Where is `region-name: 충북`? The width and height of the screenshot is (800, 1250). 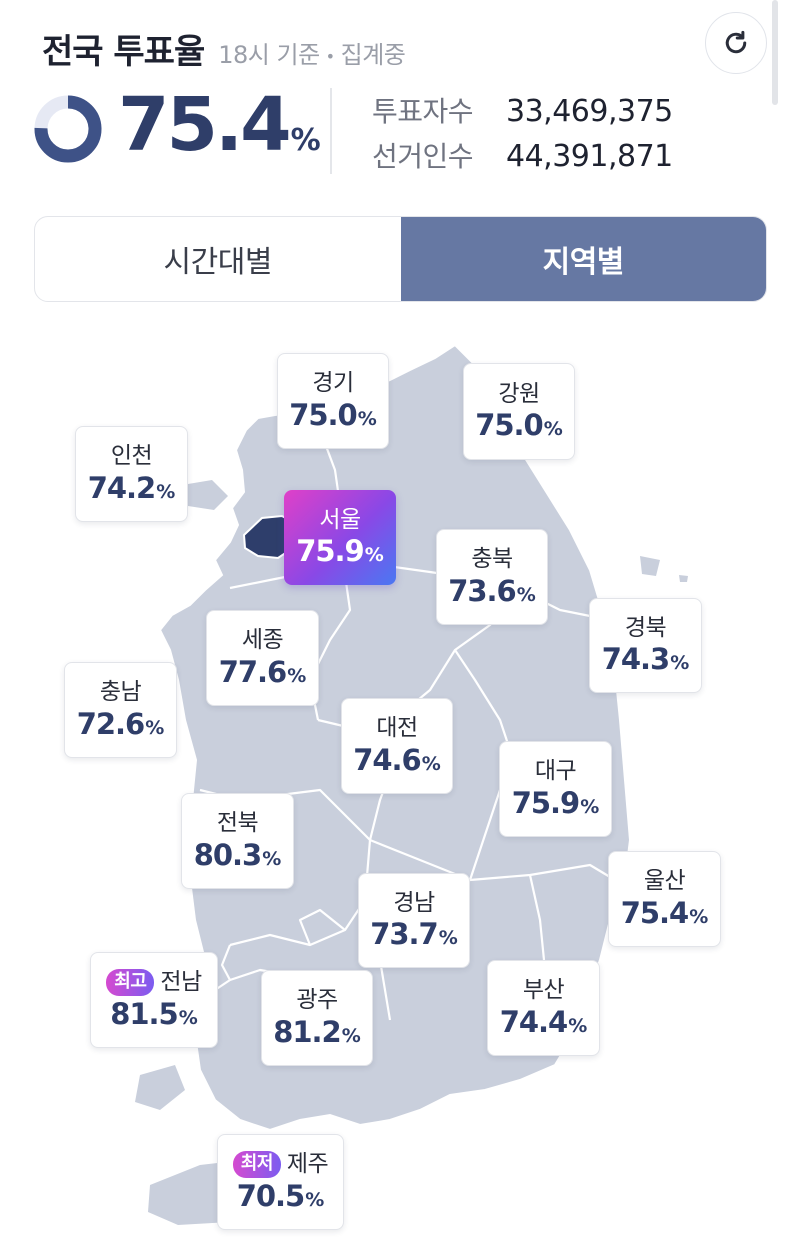
region-name: 충북 is located at coordinates (492, 559).